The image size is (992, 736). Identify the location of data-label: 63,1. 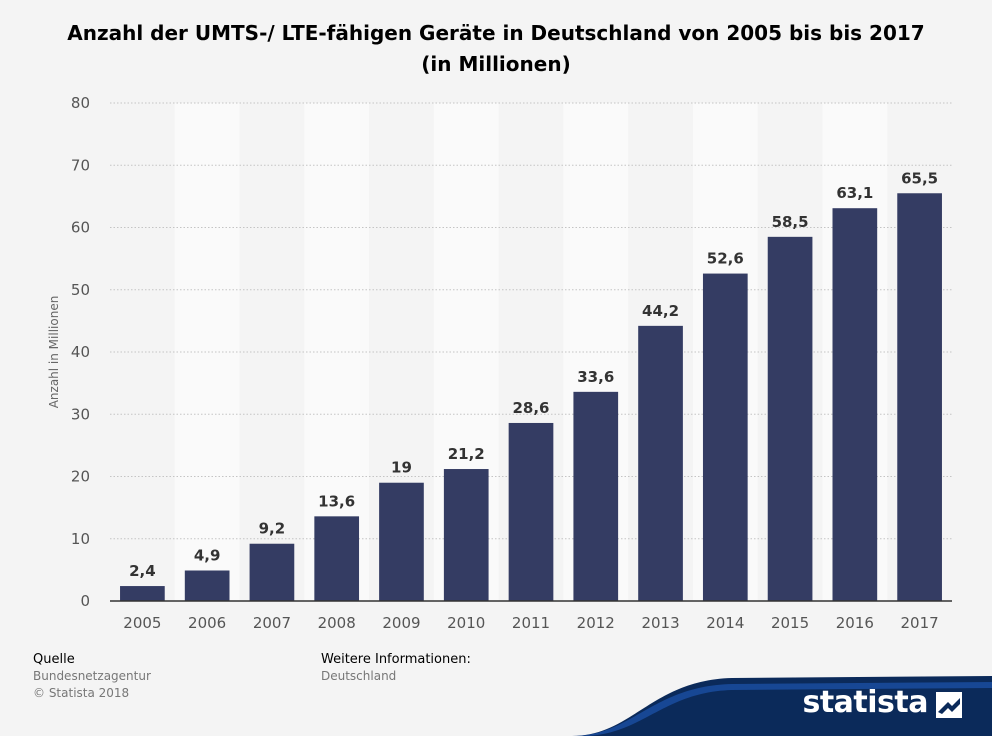
(854, 193).